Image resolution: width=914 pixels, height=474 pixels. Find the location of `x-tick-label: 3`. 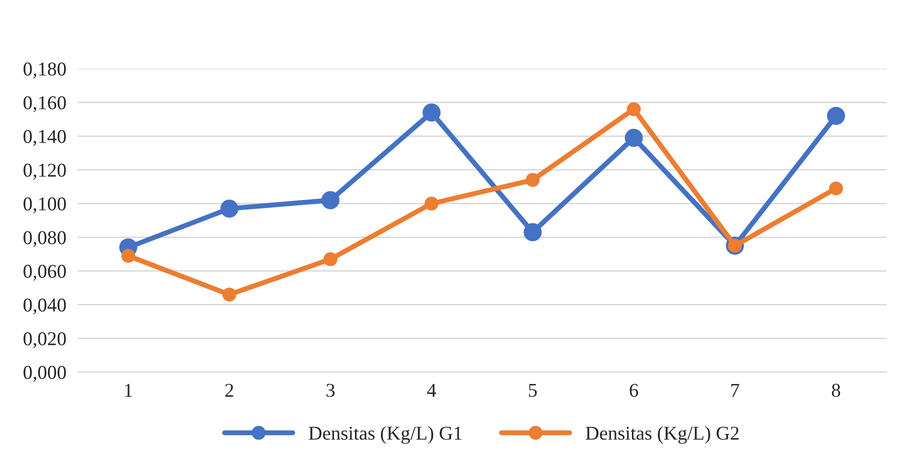

x-tick-label: 3 is located at coordinates (330, 390).